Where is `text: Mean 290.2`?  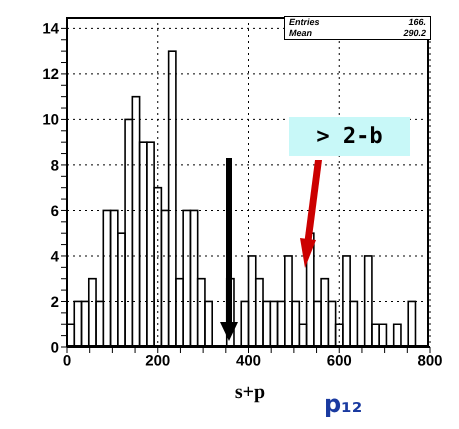
text: Mean 290.2 is located at coordinates (357, 33).